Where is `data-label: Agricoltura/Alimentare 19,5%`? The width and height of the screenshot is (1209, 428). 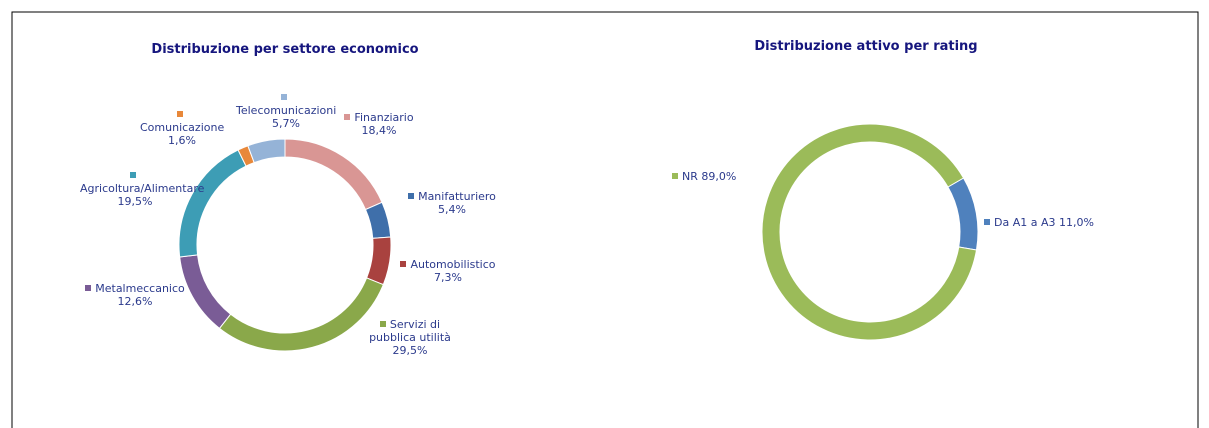
data-label: Agricoltura/Alimentare 19,5% is located at coordinates (142, 188).